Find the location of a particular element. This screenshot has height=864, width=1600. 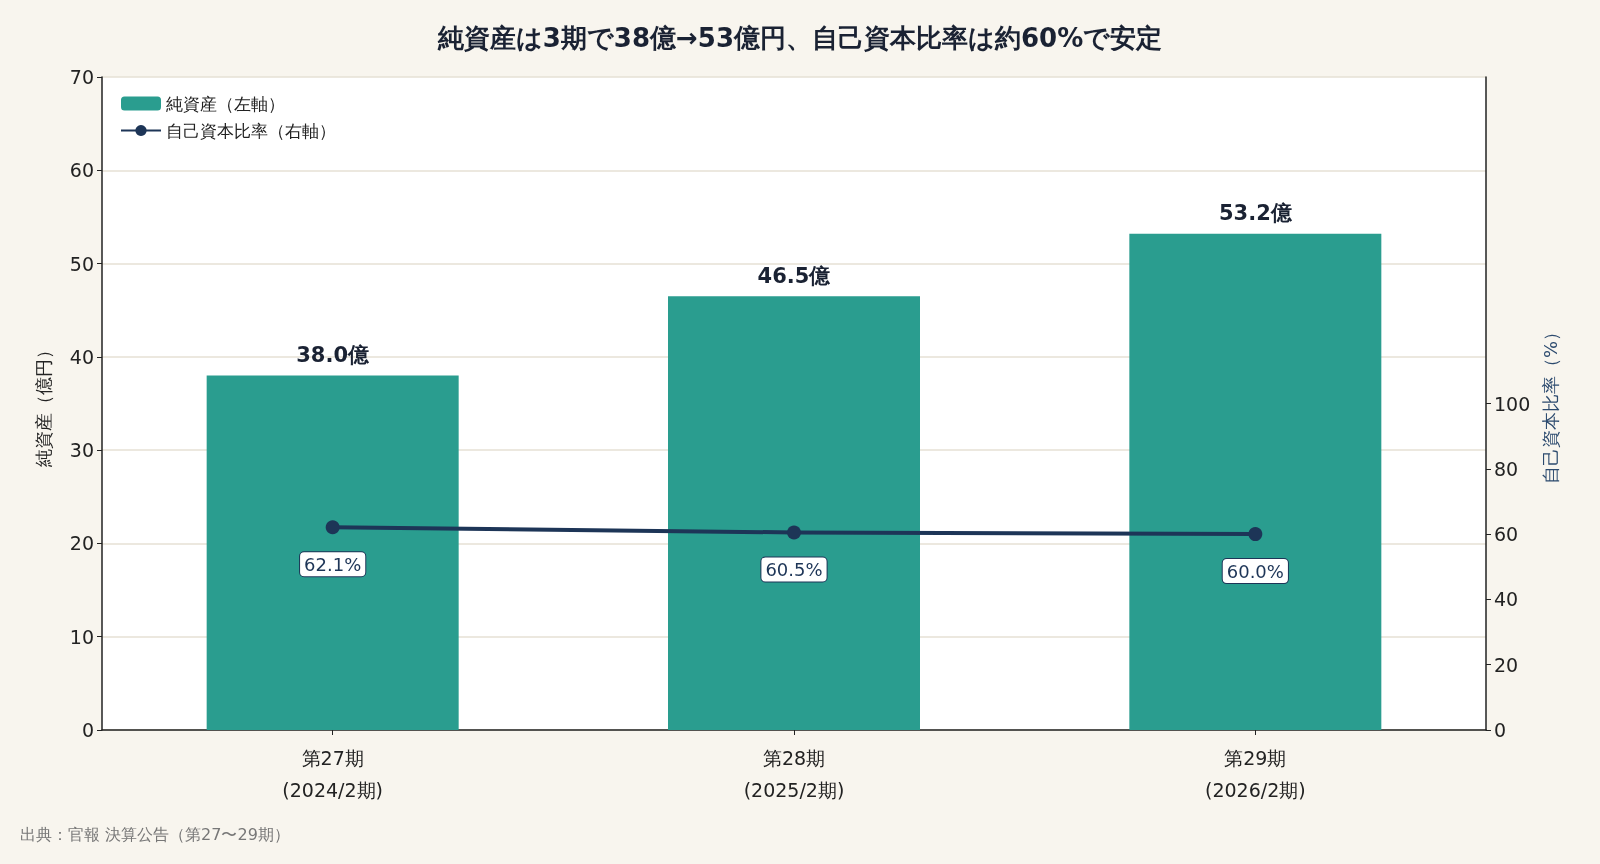

data-label: 46.5億 is located at coordinates (794, 275).